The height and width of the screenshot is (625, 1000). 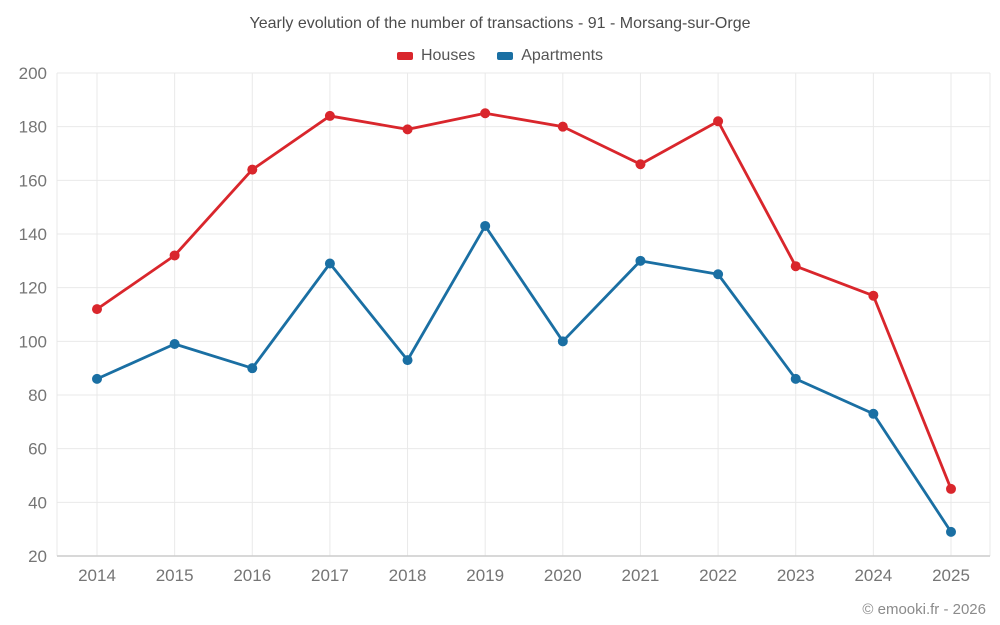 I want to click on legend-item-houses: Houses, so click(x=436, y=56).